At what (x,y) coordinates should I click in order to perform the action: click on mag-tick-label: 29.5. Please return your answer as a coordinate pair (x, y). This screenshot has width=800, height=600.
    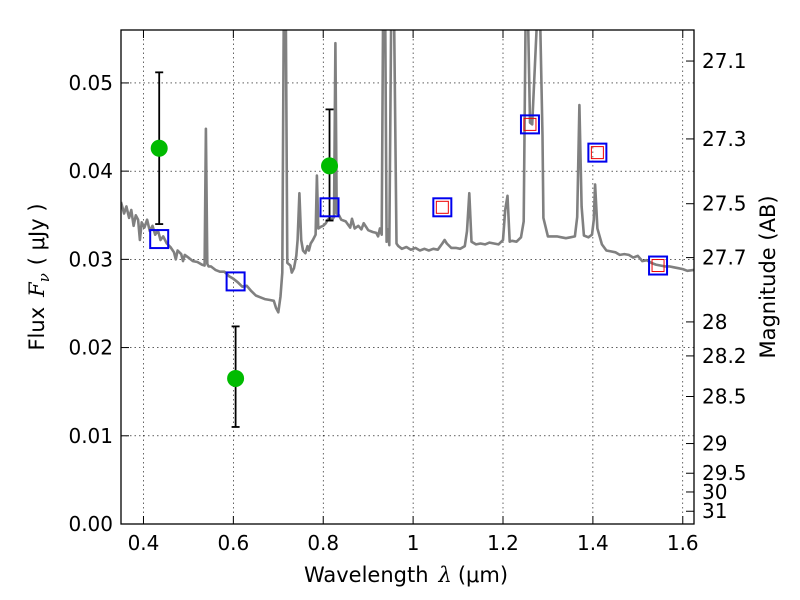
    Looking at the image, I should click on (724, 473).